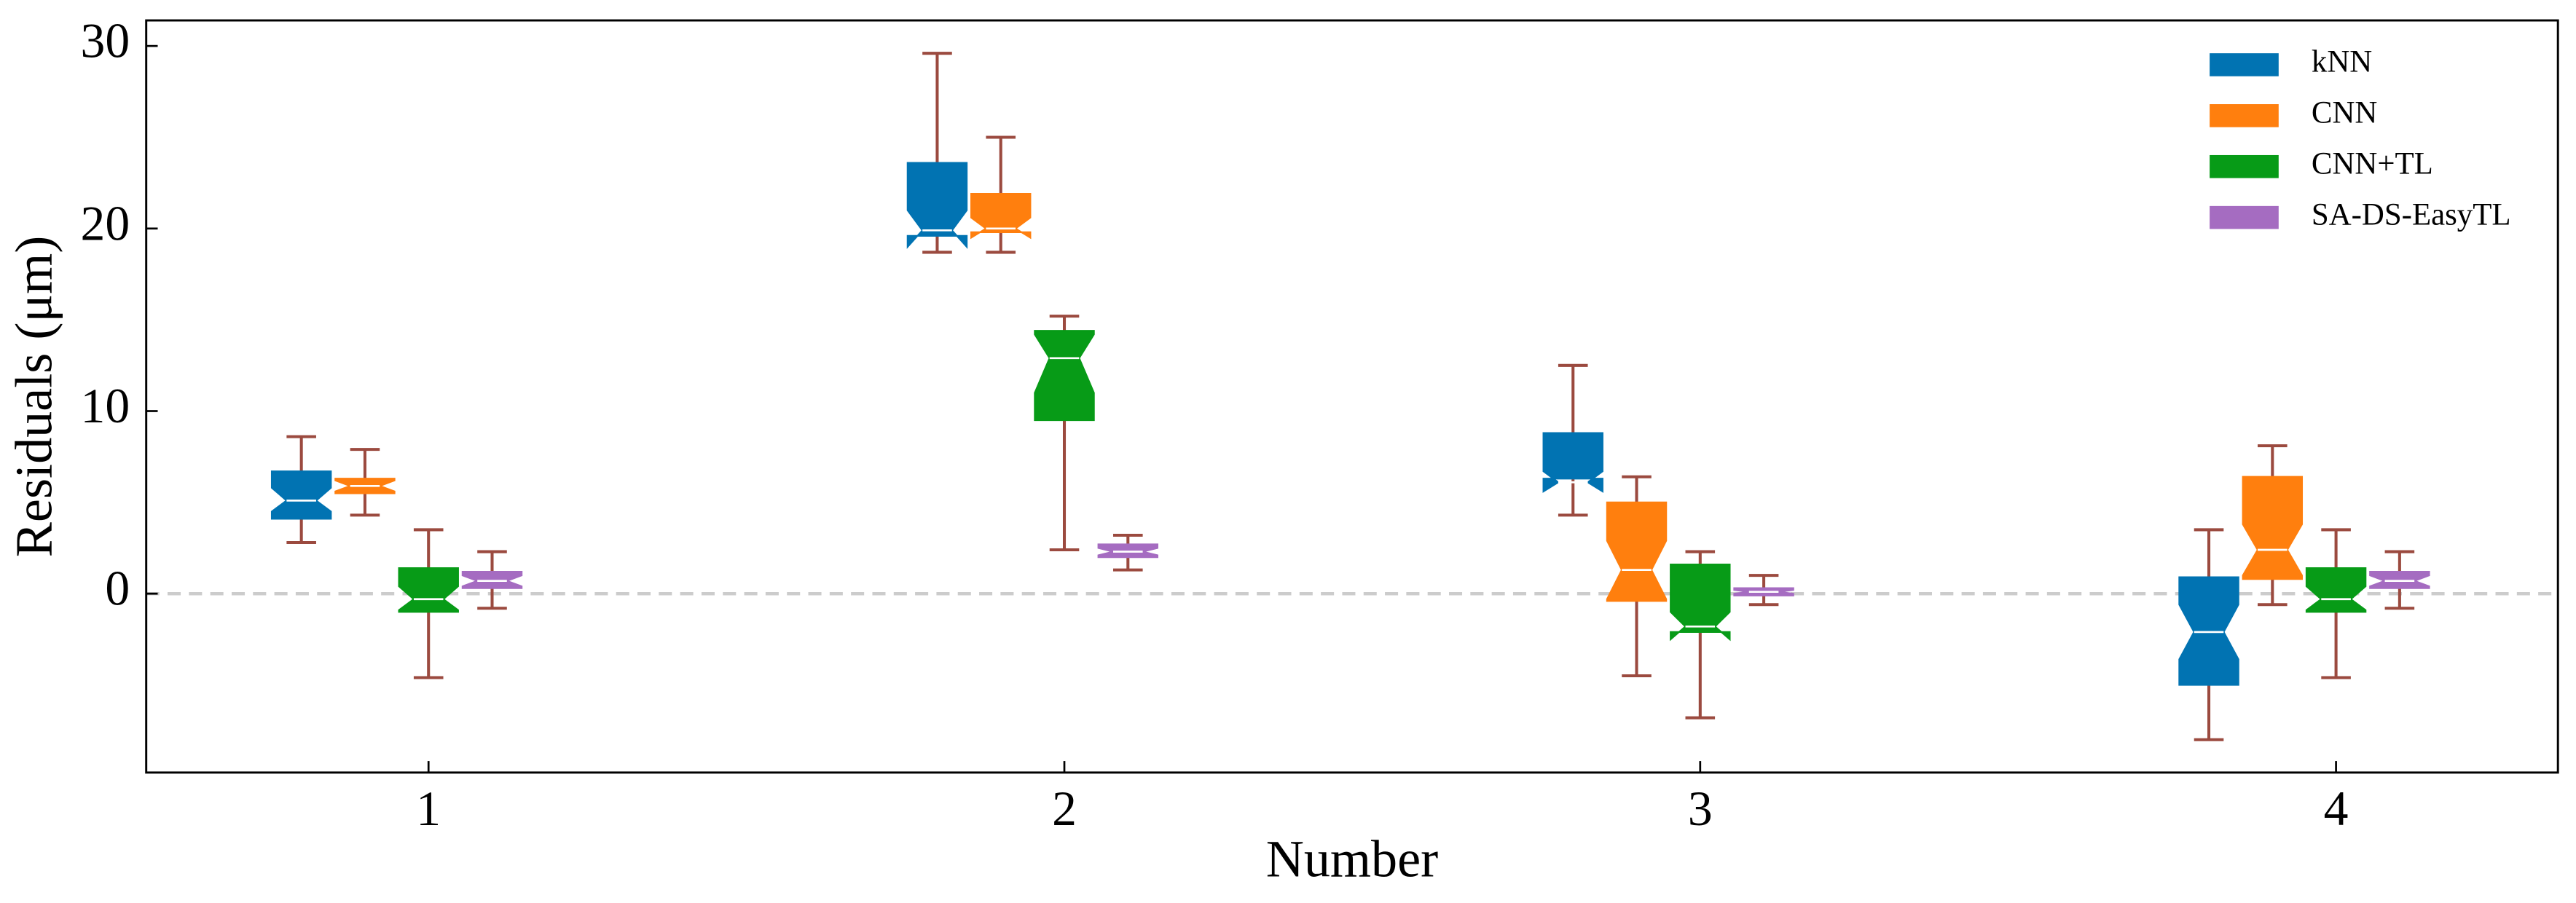  What do you see at coordinates (428, 808) in the screenshot?
I see `x-tick-label: 1` at bounding box center [428, 808].